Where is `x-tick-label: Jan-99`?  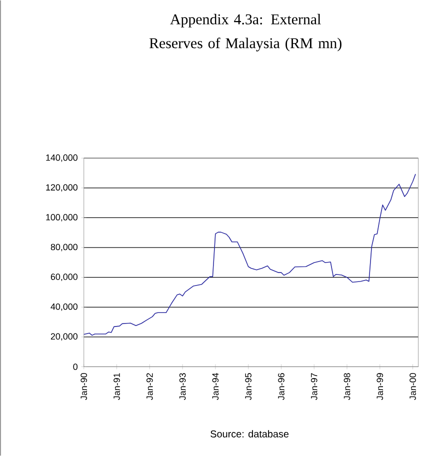 x-tick-label: Jan-99 is located at coordinates (379, 386).